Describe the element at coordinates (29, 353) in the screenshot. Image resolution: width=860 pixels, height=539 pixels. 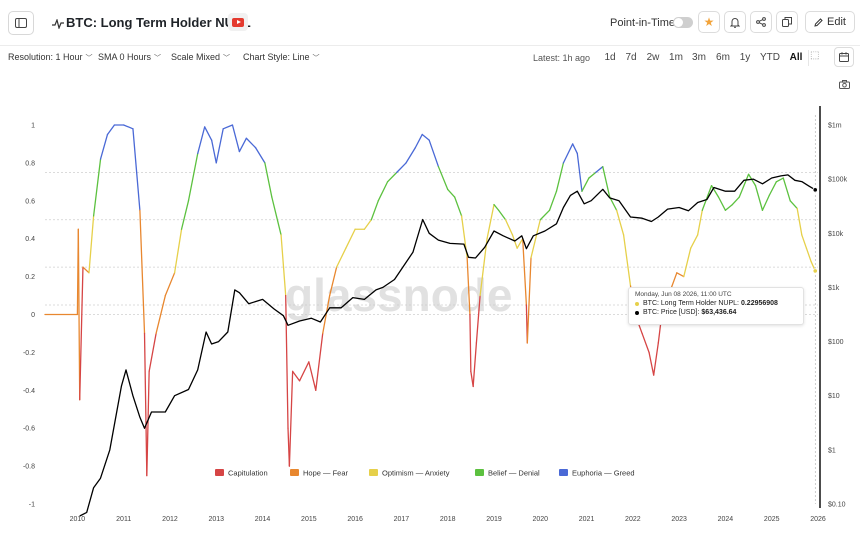
I see `left-tick-label: -0.2` at that location.